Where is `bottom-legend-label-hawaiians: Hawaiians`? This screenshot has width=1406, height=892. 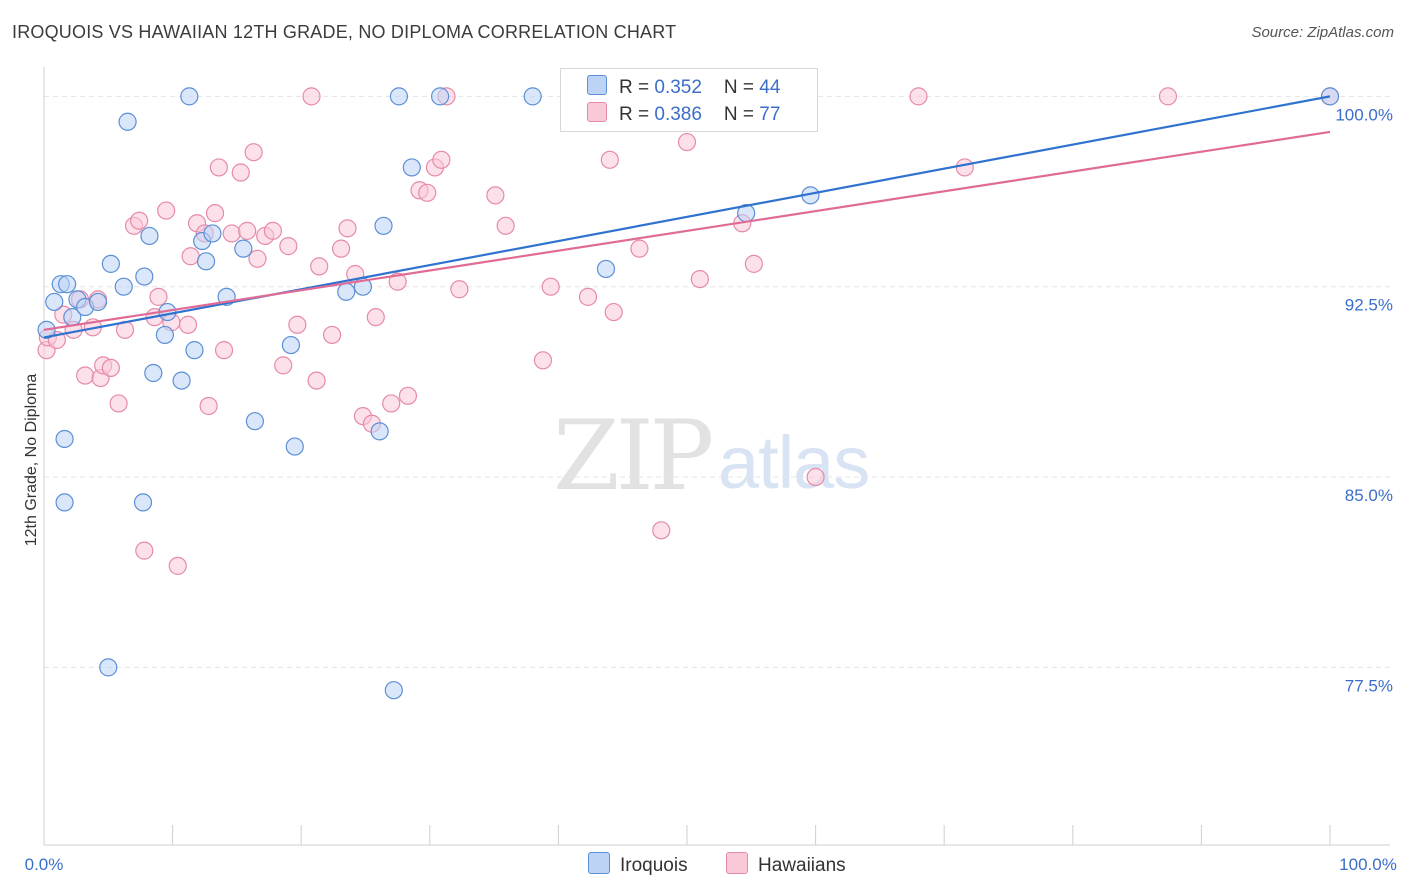
bottom-legend-label-hawaiians: Hawaiians is located at coordinates (802, 865).